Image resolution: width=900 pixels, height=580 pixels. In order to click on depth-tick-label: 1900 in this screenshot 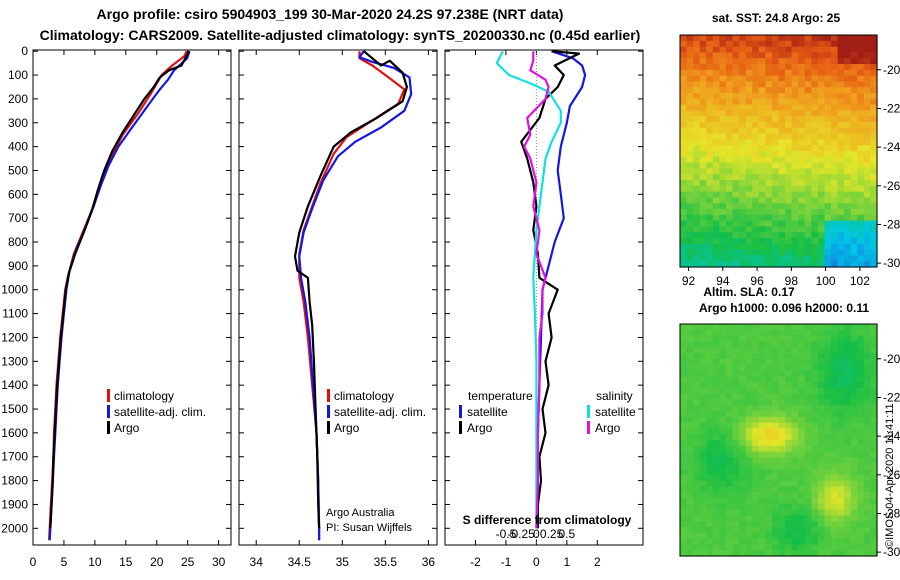, I will do `click(14, 504)`.